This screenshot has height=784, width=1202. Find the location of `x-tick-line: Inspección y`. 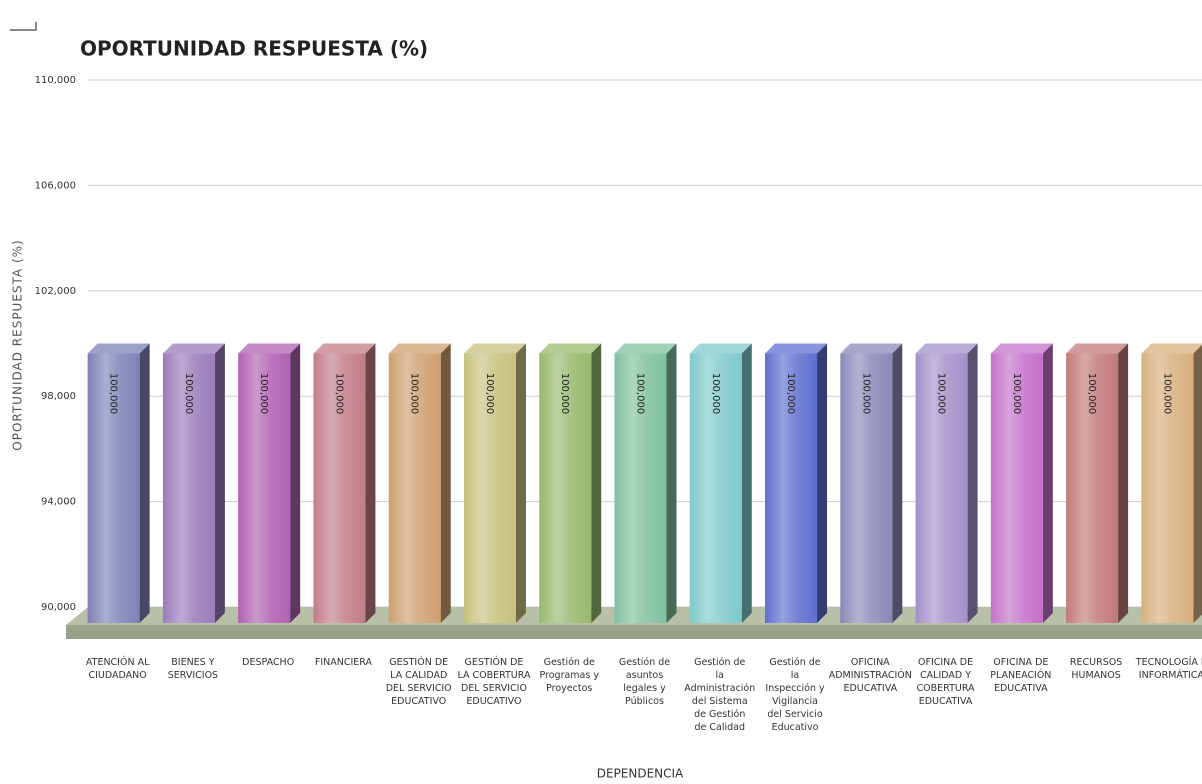

x-tick-line: Inspección y is located at coordinates (795, 688).